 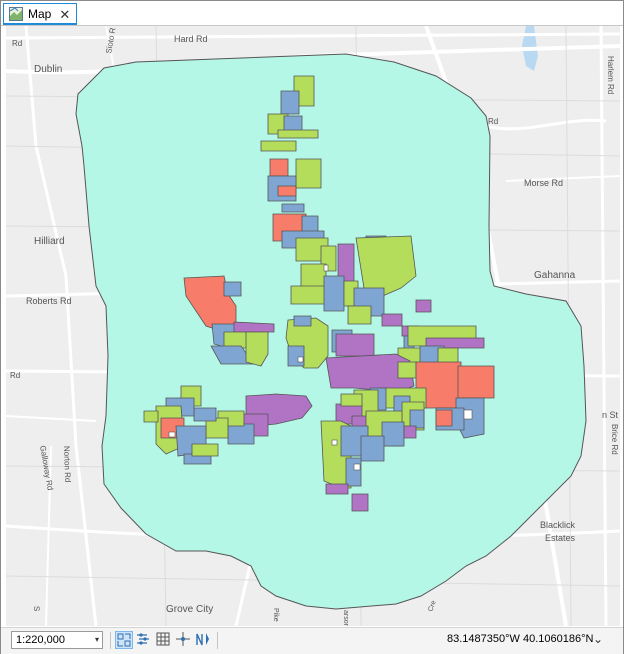 I want to click on chevron-down-icon: ⌄, so click(x=598, y=639).